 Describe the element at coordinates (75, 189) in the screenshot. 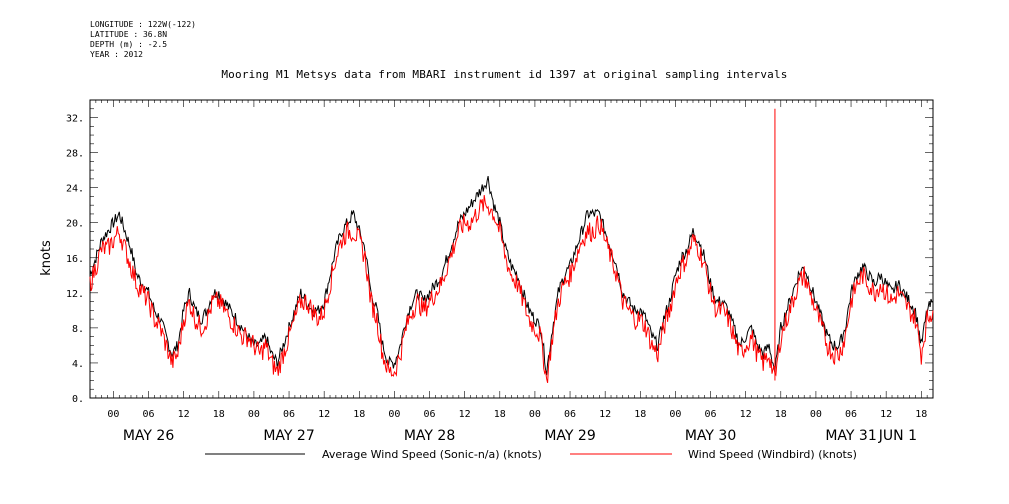

I see `y-tick-label: 24.` at that location.